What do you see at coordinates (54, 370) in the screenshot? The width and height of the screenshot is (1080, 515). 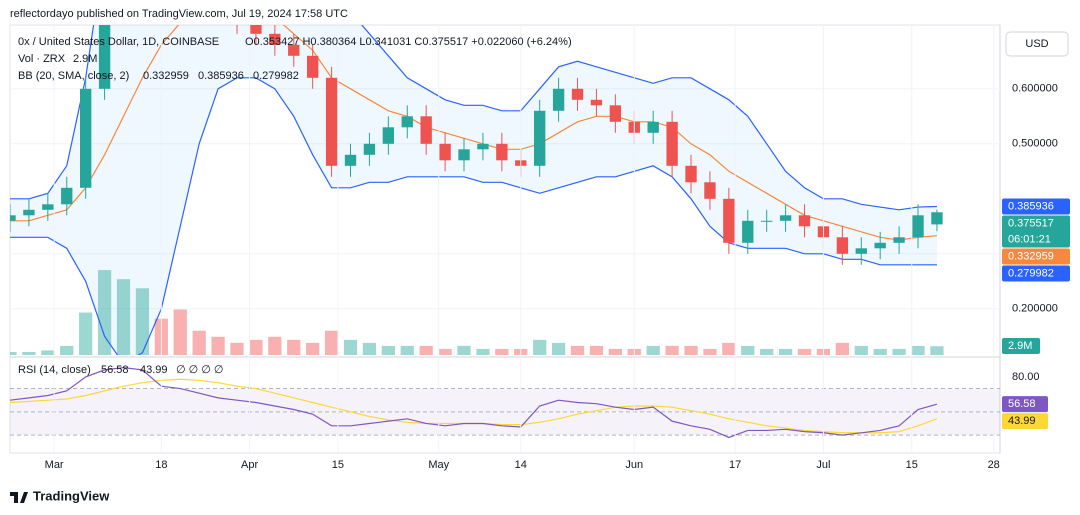 I see `rsi-legend: RSI (14, close)` at bounding box center [54, 370].